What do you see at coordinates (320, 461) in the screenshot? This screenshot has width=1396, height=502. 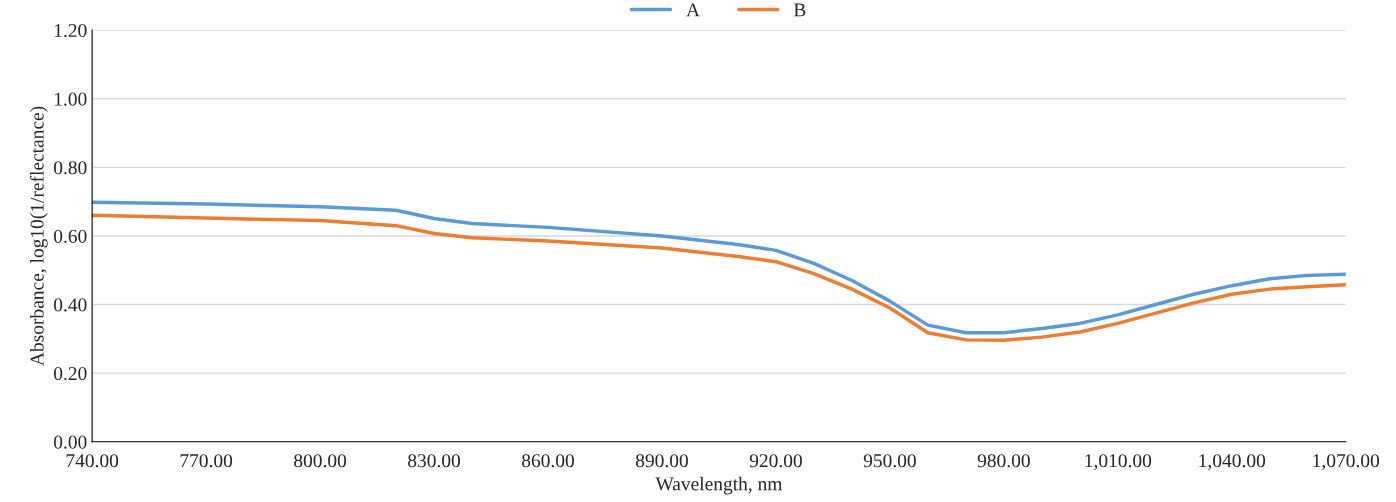 I see `x-tick-label: 800.00` at bounding box center [320, 461].